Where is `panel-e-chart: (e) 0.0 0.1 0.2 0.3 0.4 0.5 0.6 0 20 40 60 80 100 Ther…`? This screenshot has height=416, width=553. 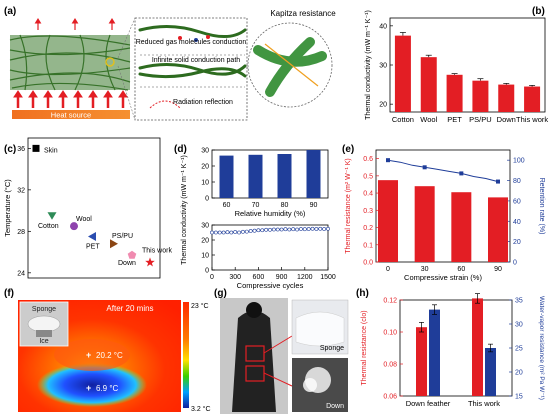 panel-e-chart: (e) 0.0 0.1 0.2 0.3 0.4 0.5 0.6 0 20 40 60 80 100 Ther… is located at coordinates (443, 213).